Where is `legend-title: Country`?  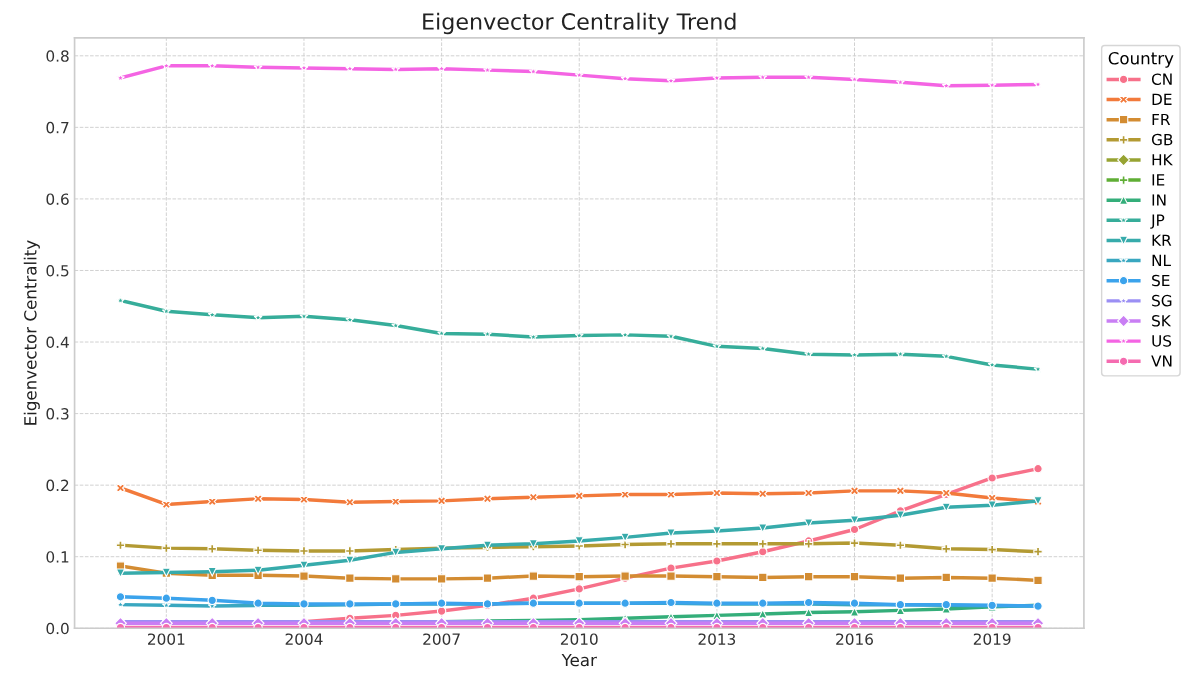
legend-title: Country is located at coordinates (1141, 59).